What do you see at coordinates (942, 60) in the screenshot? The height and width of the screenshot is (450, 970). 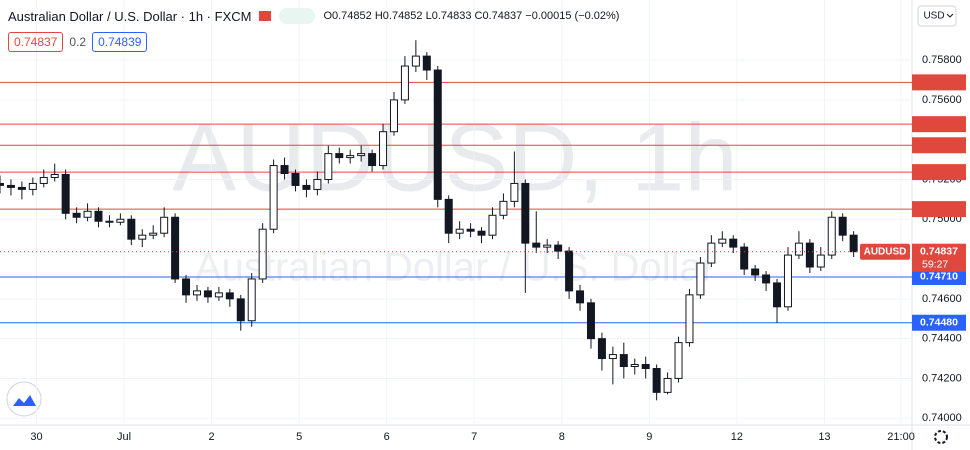 I see `y-tick-label: 0.75800` at bounding box center [942, 60].